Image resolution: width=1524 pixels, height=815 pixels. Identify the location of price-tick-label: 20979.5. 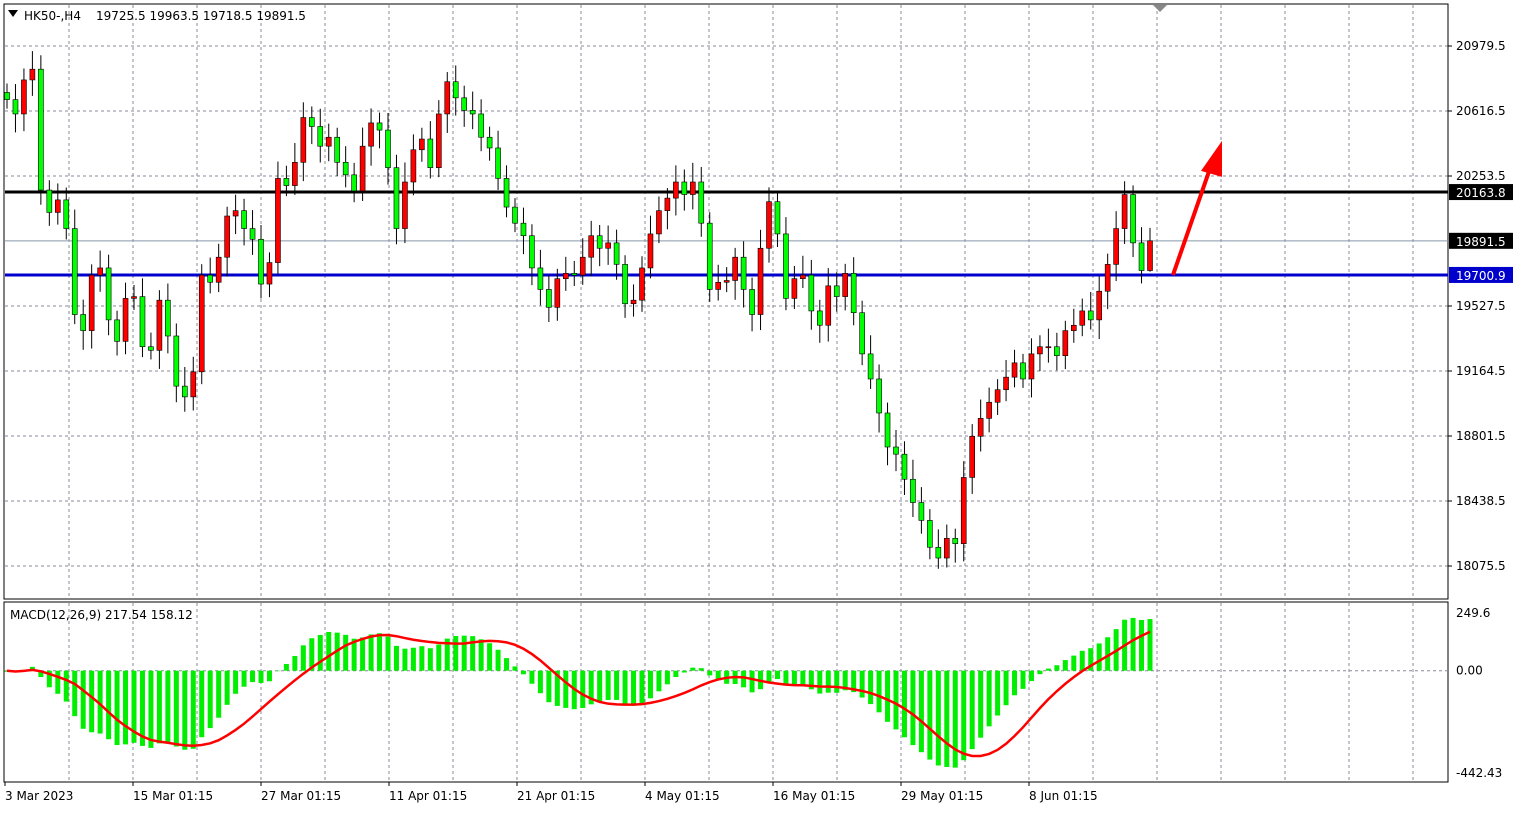
(1481, 46).